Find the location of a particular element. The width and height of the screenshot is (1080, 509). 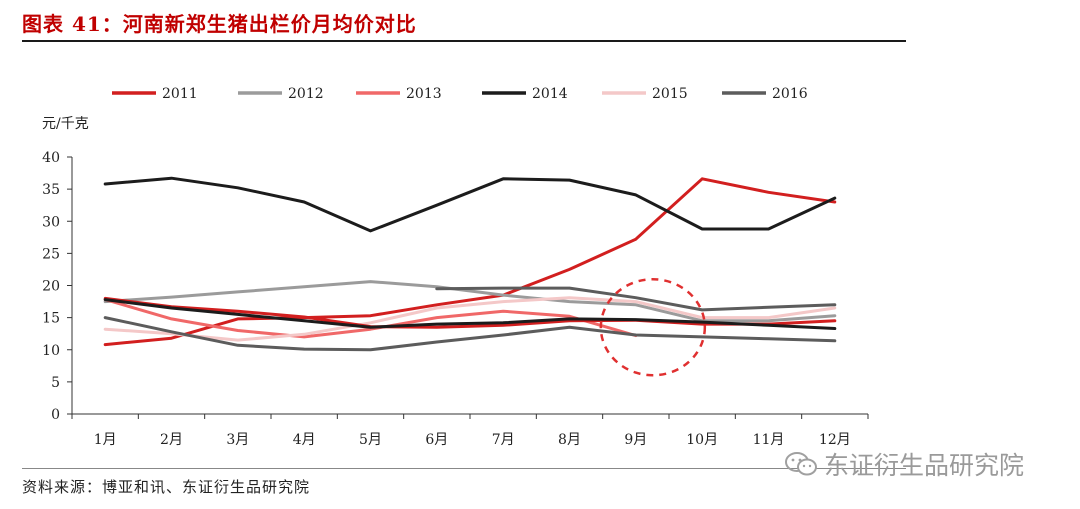

legend-label-2016: 2016 is located at coordinates (790, 94).